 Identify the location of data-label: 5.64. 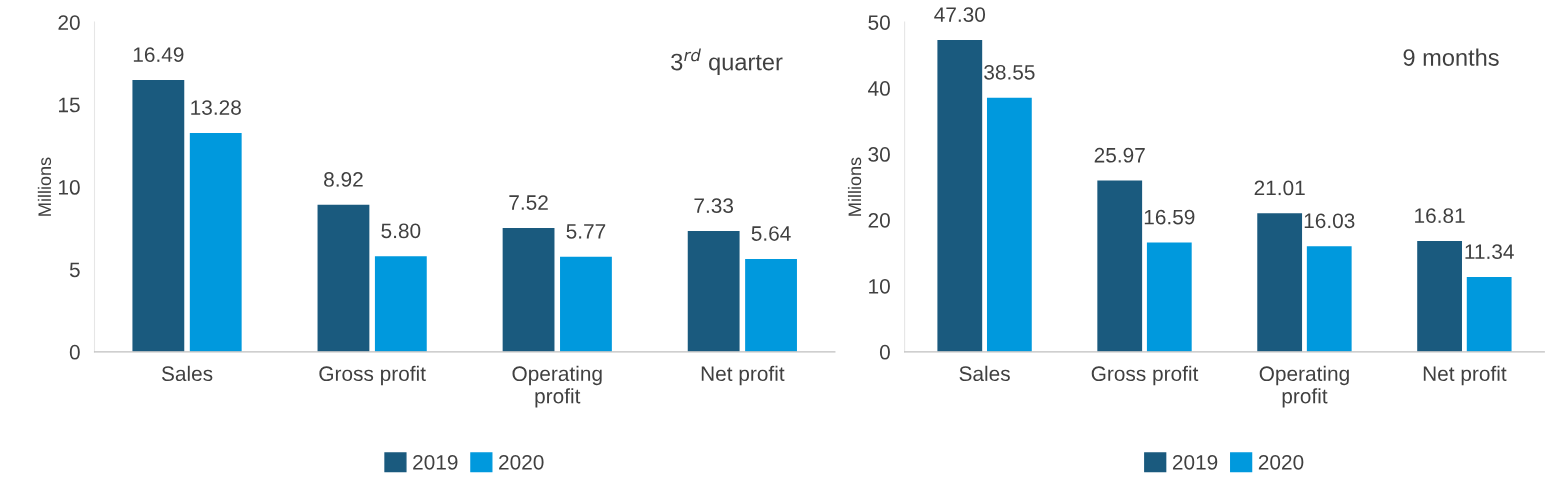
(771, 233).